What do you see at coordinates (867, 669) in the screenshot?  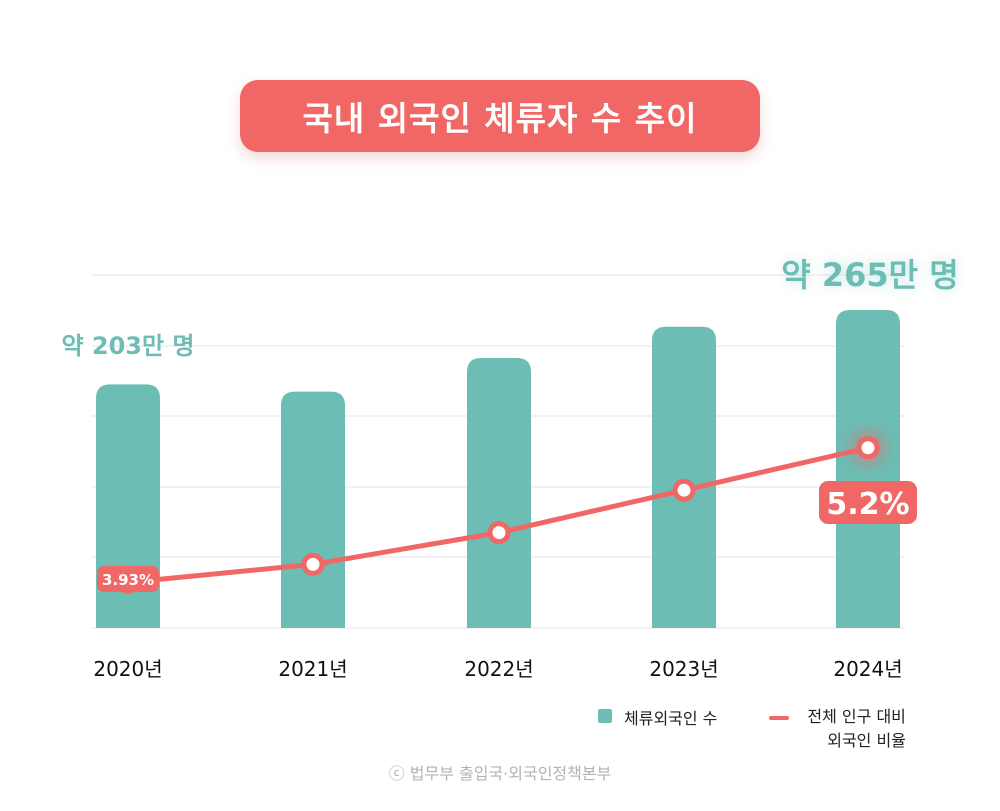 I see `x-tick-label: 2024년` at bounding box center [867, 669].